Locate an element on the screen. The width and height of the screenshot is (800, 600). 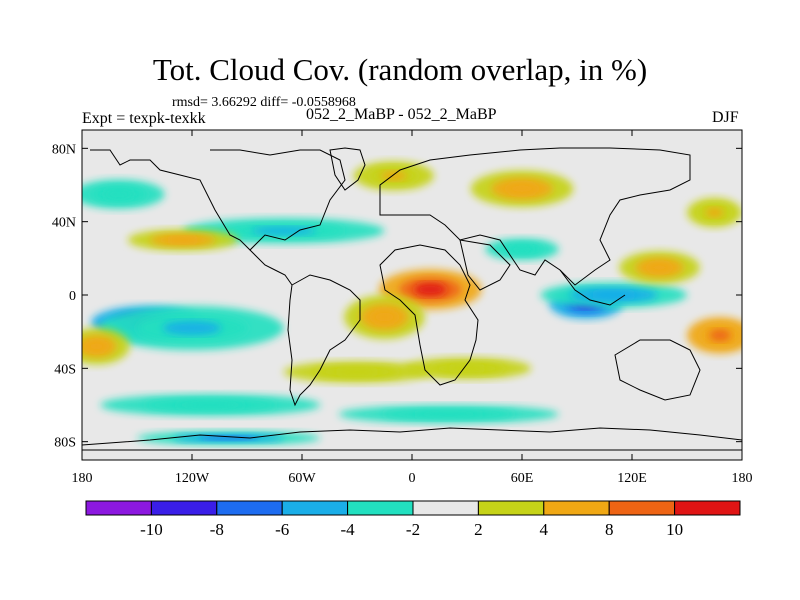
coast-australia is located at coordinates (657, 370).